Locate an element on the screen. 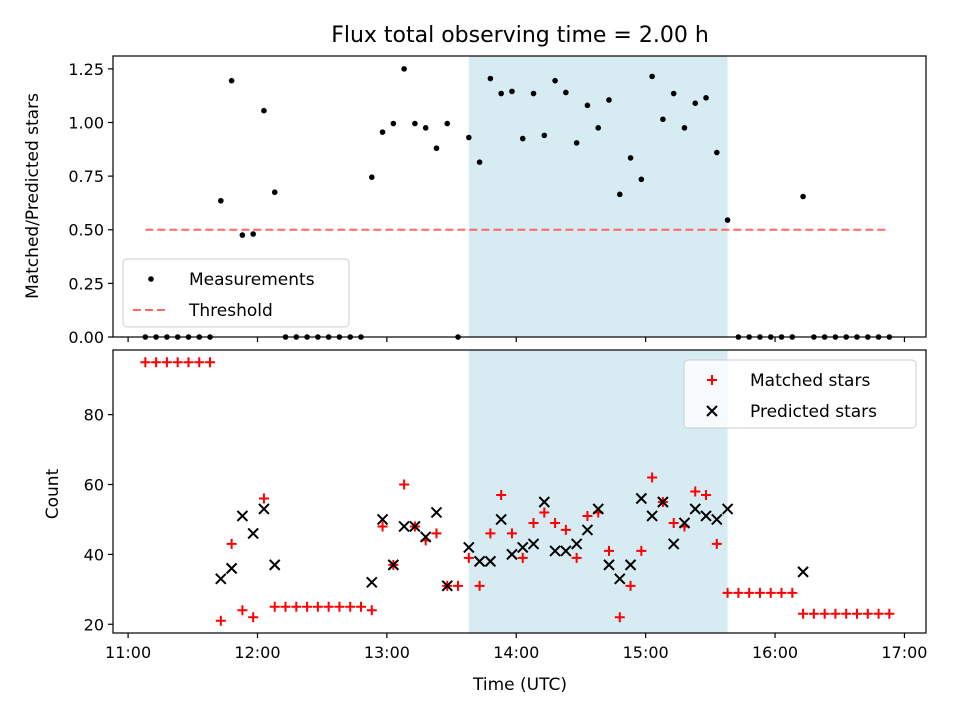  legend-label: Measurements is located at coordinates (252, 280).